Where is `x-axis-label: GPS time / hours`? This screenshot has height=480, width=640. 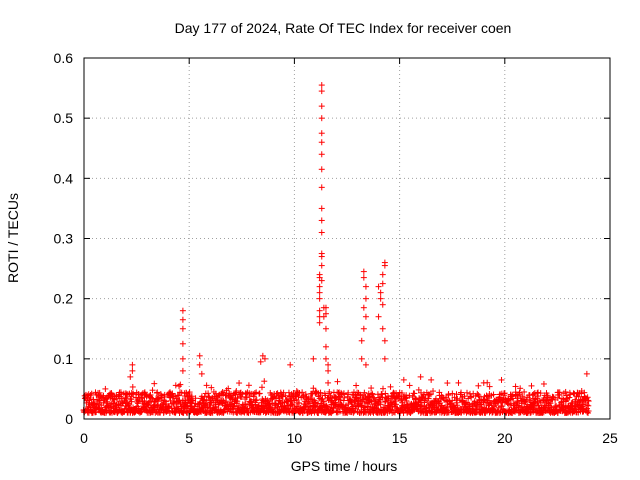
x-axis-label: GPS time / hours is located at coordinates (344, 466).